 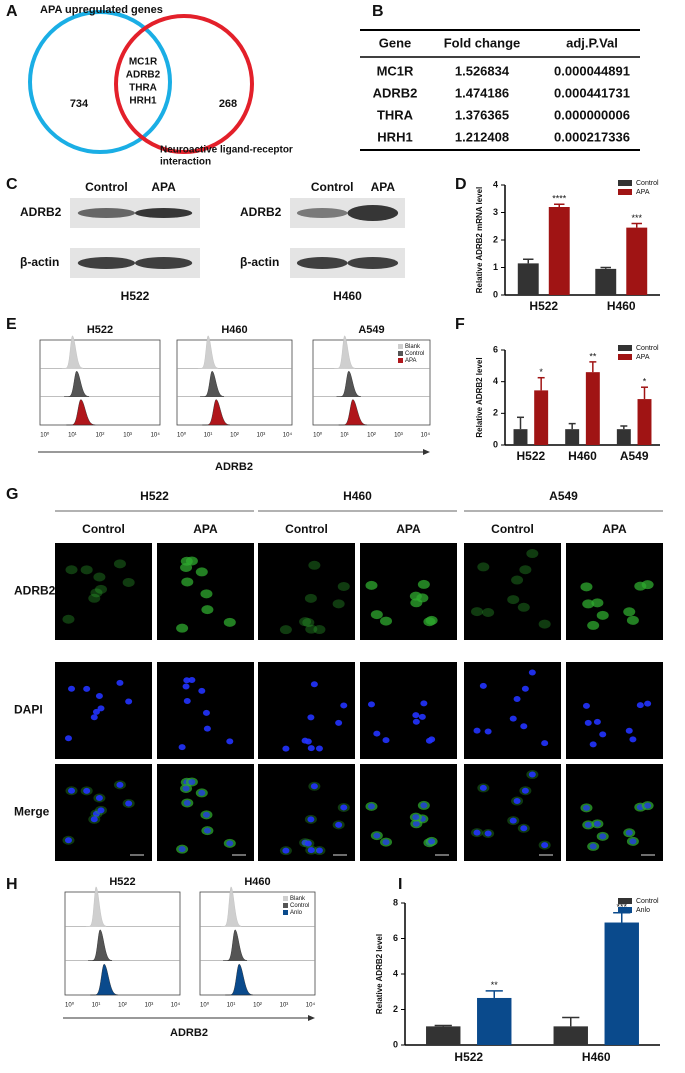 What do you see at coordinates (106, 187) in the screenshot?
I see `blot-condition: Control` at bounding box center [106, 187].